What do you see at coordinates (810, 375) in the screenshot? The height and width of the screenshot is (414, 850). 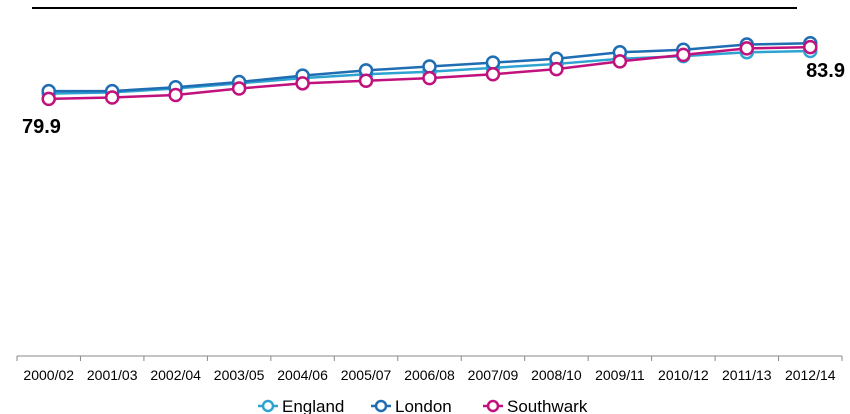 I see `x-tick-label: 2012/14` at bounding box center [810, 375].